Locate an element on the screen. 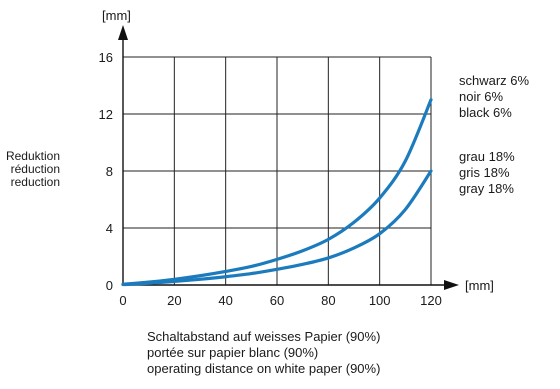 This screenshot has height=389, width=560. legend-label-en: gray 18% is located at coordinates (486, 188).